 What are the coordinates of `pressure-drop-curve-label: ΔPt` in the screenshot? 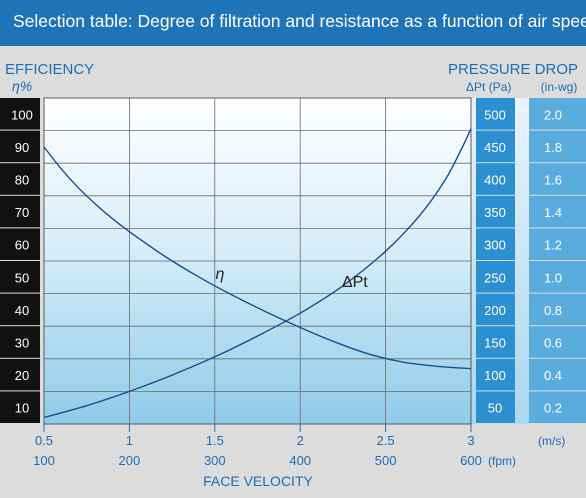 It's located at (355, 282).